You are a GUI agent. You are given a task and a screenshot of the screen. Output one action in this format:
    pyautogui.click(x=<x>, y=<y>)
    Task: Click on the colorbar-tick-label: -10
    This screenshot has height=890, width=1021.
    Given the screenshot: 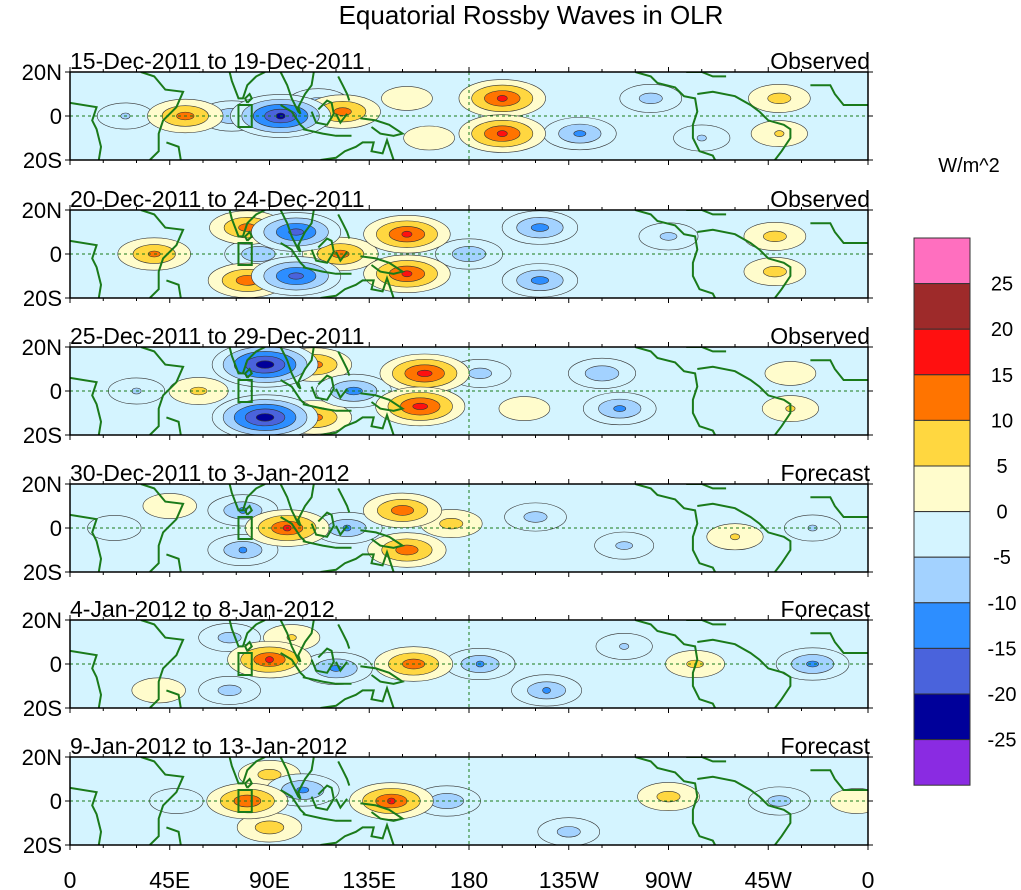 What is the action you would take?
    pyautogui.click(x=1002, y=604)
    